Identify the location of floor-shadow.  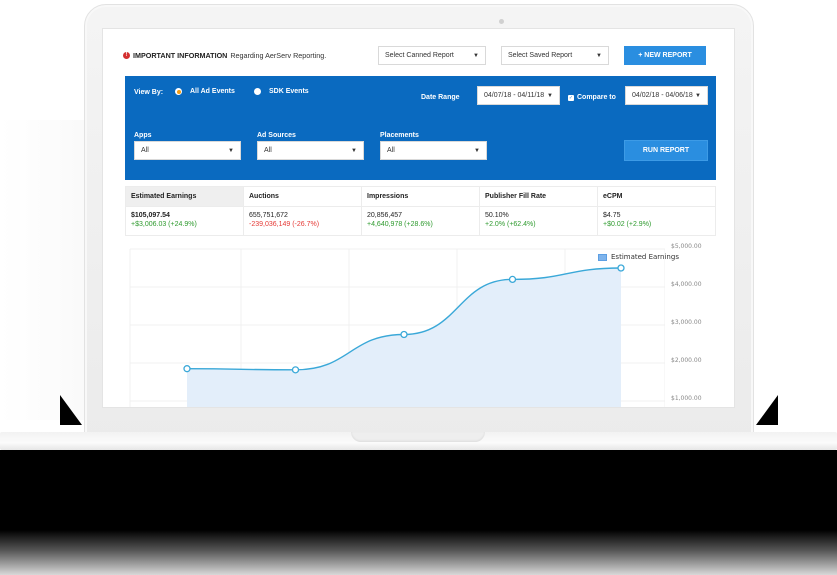
(418, 490).